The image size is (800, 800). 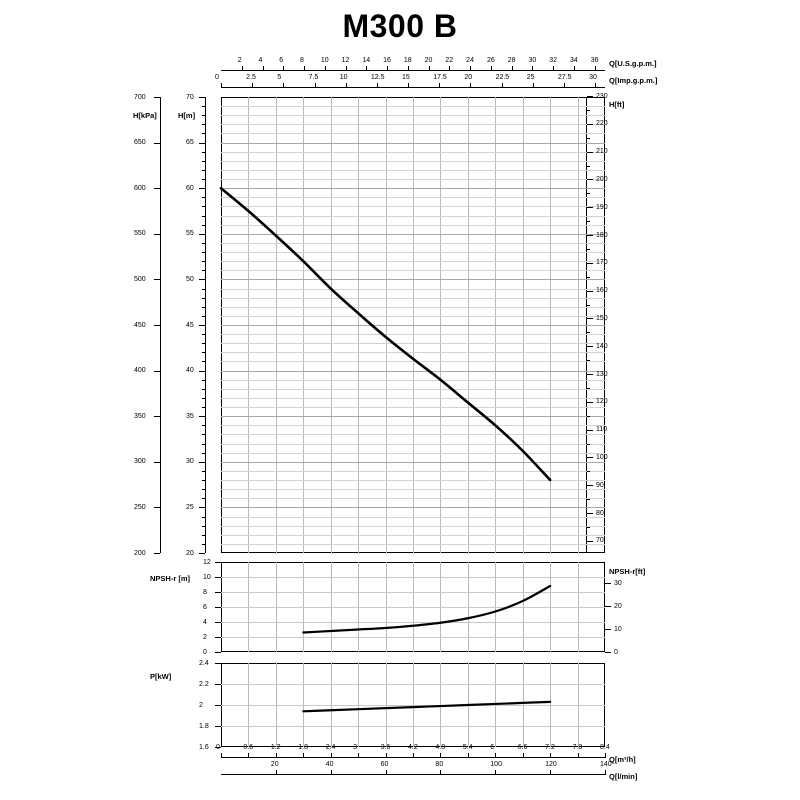 I want to click on tick-label-q-m3h: 3, so click(x=355, y=747).